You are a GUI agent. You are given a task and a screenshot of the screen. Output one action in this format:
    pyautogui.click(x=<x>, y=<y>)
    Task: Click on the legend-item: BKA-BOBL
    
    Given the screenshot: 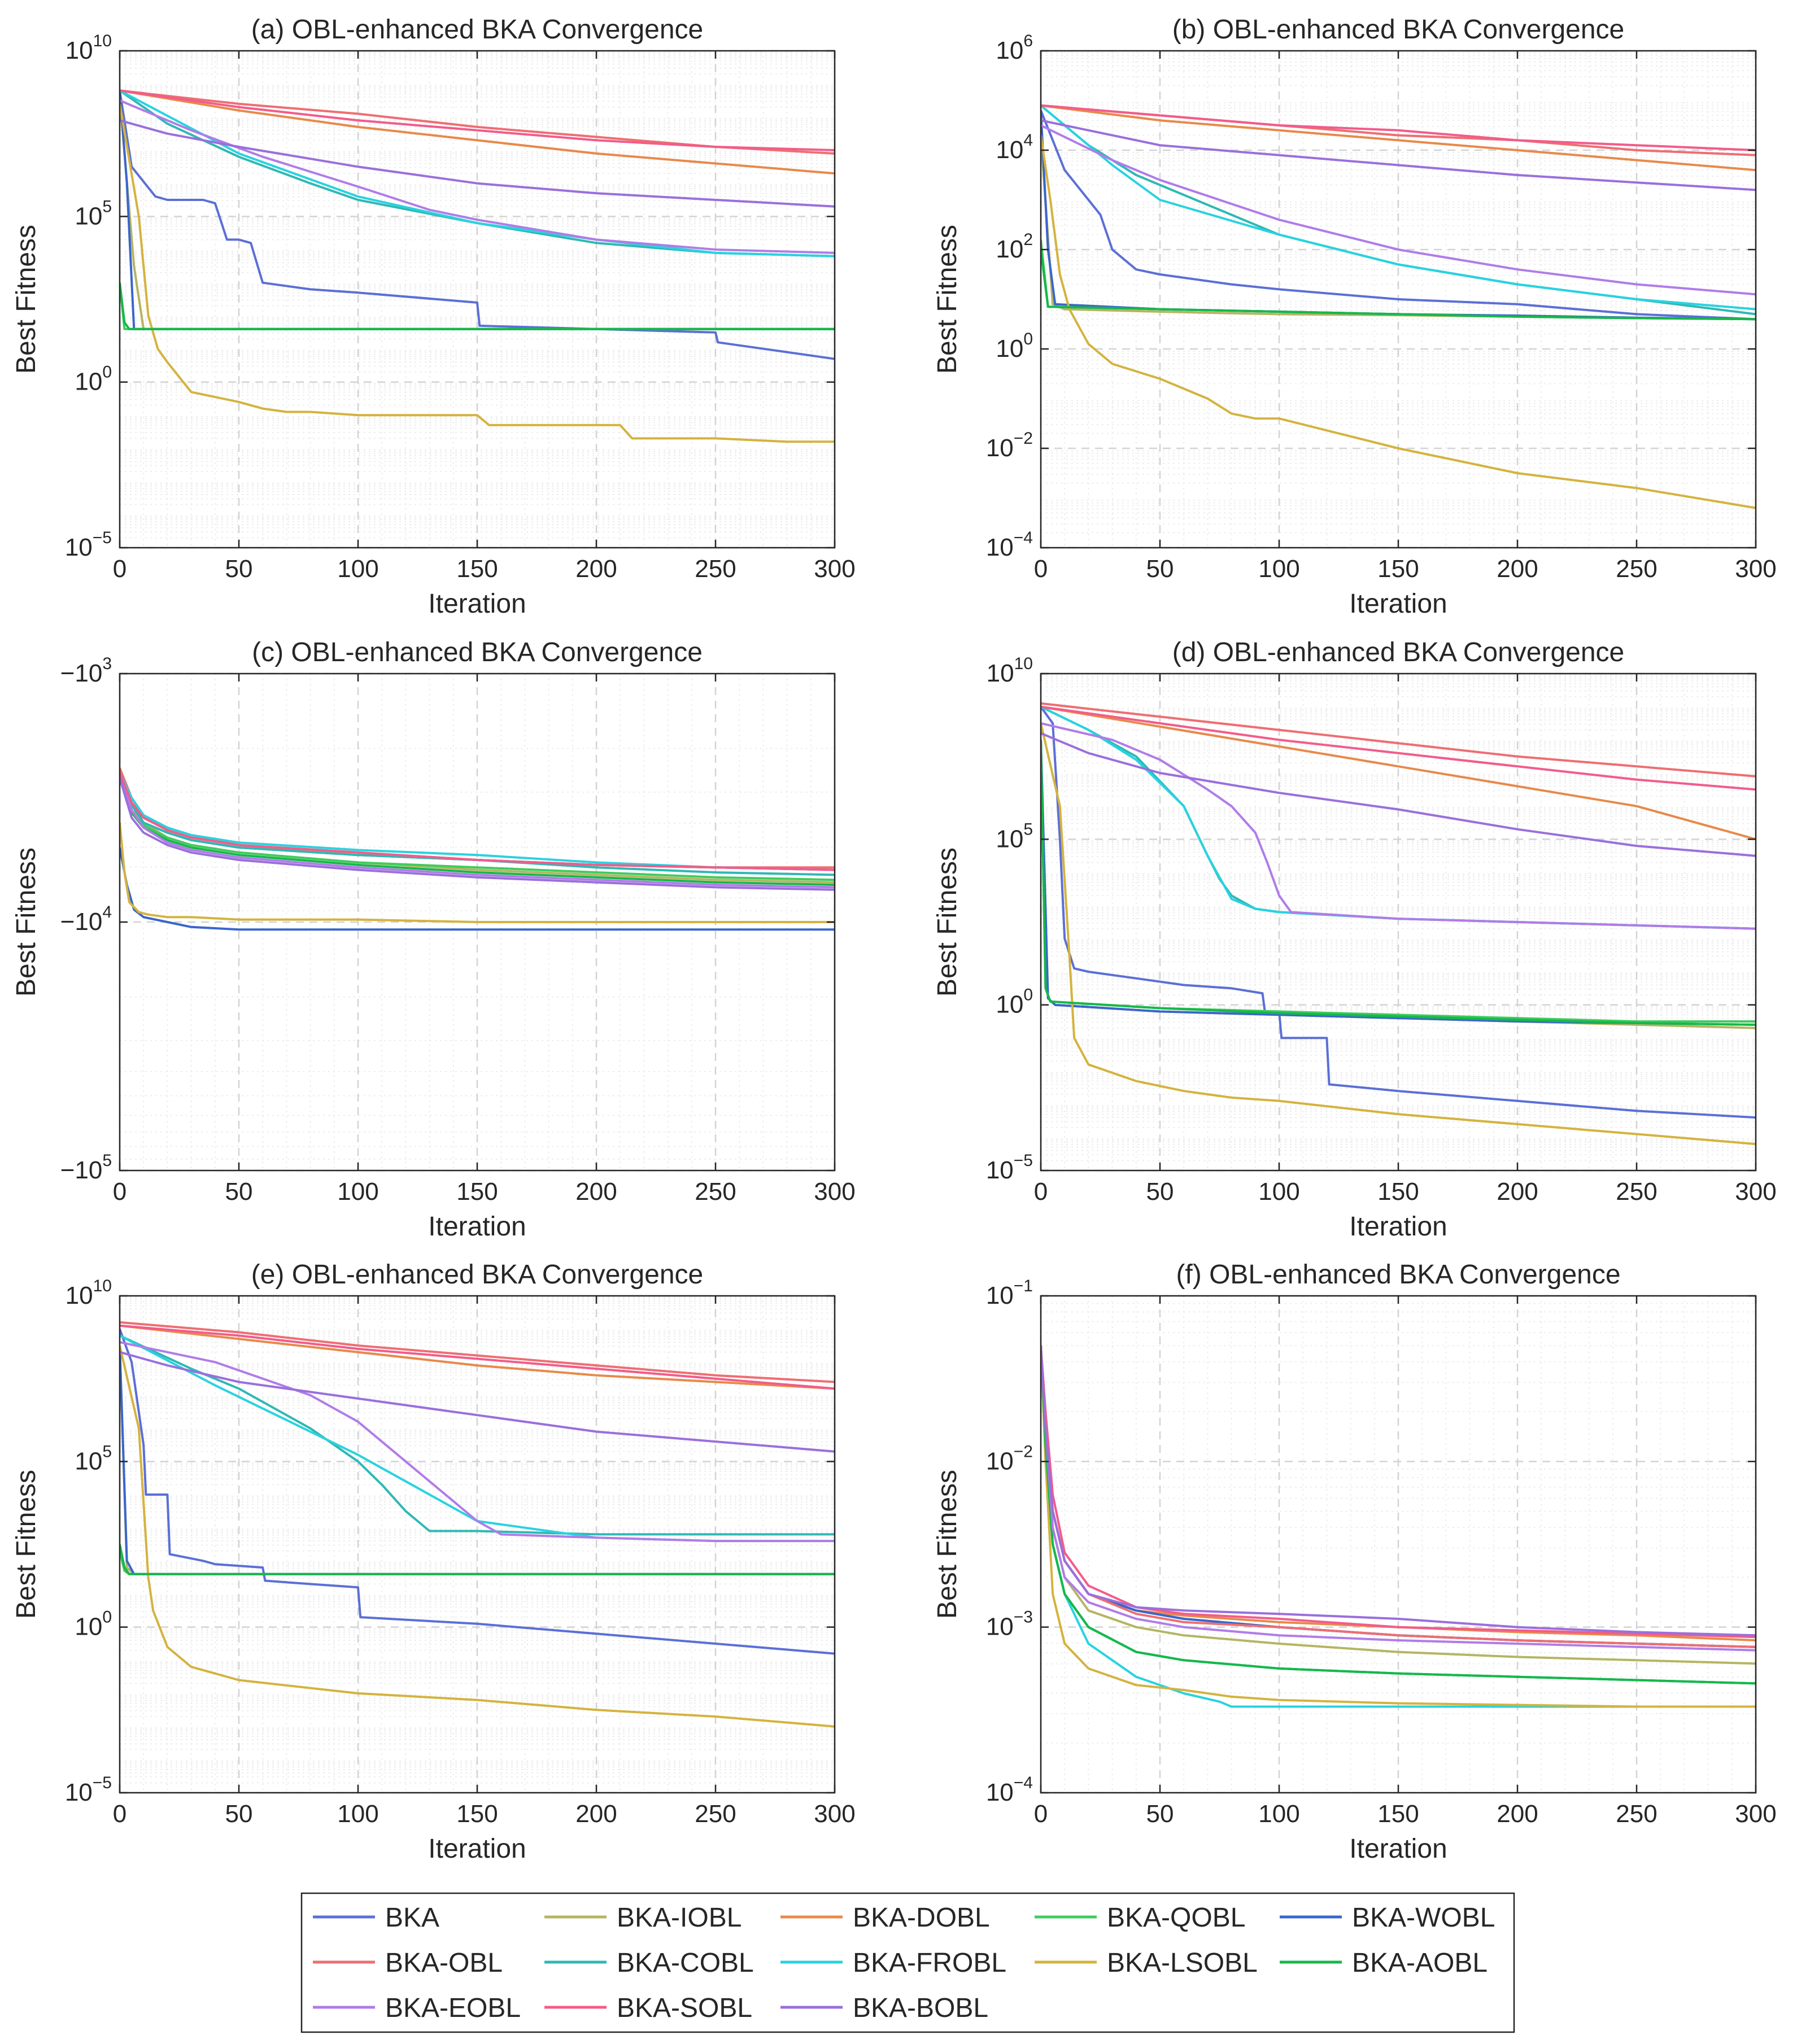 What is the action you would take?
    pyautogui.click(x=884, y=2008)
    